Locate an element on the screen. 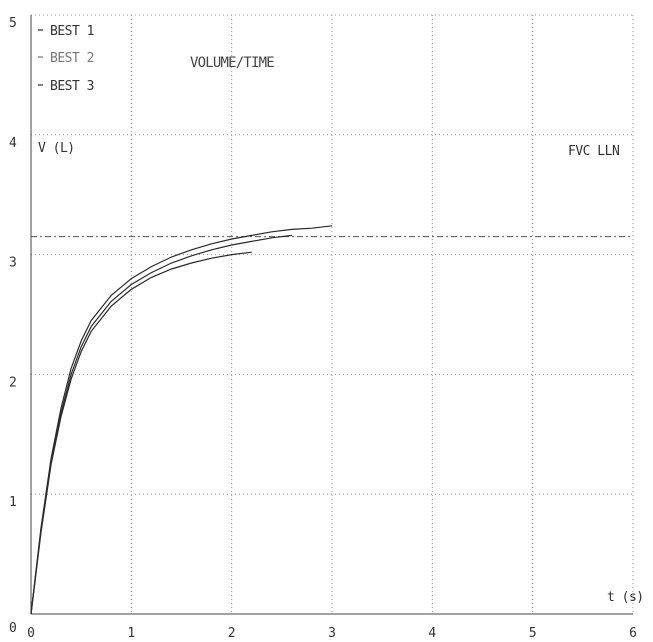 Image resolution: width=653 pixels, height=642 pixels. legend-item-best-3: BEST 3 is located at coordinates (66, 86).